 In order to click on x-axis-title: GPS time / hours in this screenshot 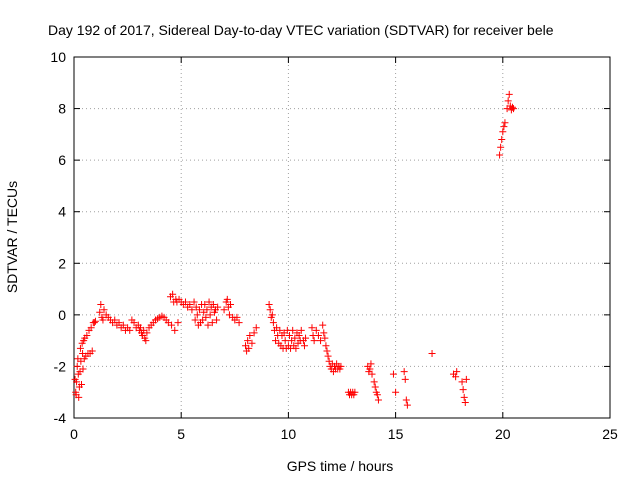, I will do `click(340, 466)`.